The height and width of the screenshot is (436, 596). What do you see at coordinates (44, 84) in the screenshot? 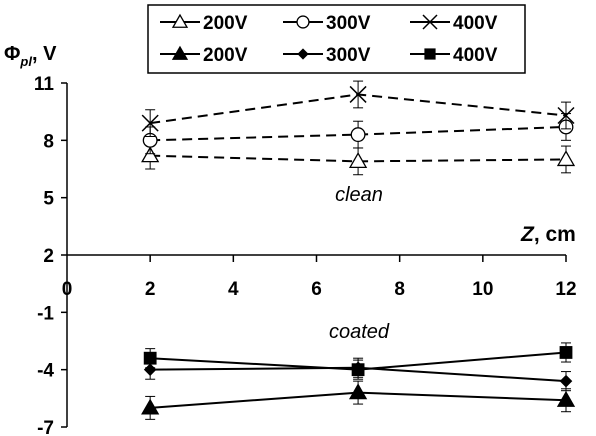
I see `y-tick-label: 11` at bounding box center [44, 84].